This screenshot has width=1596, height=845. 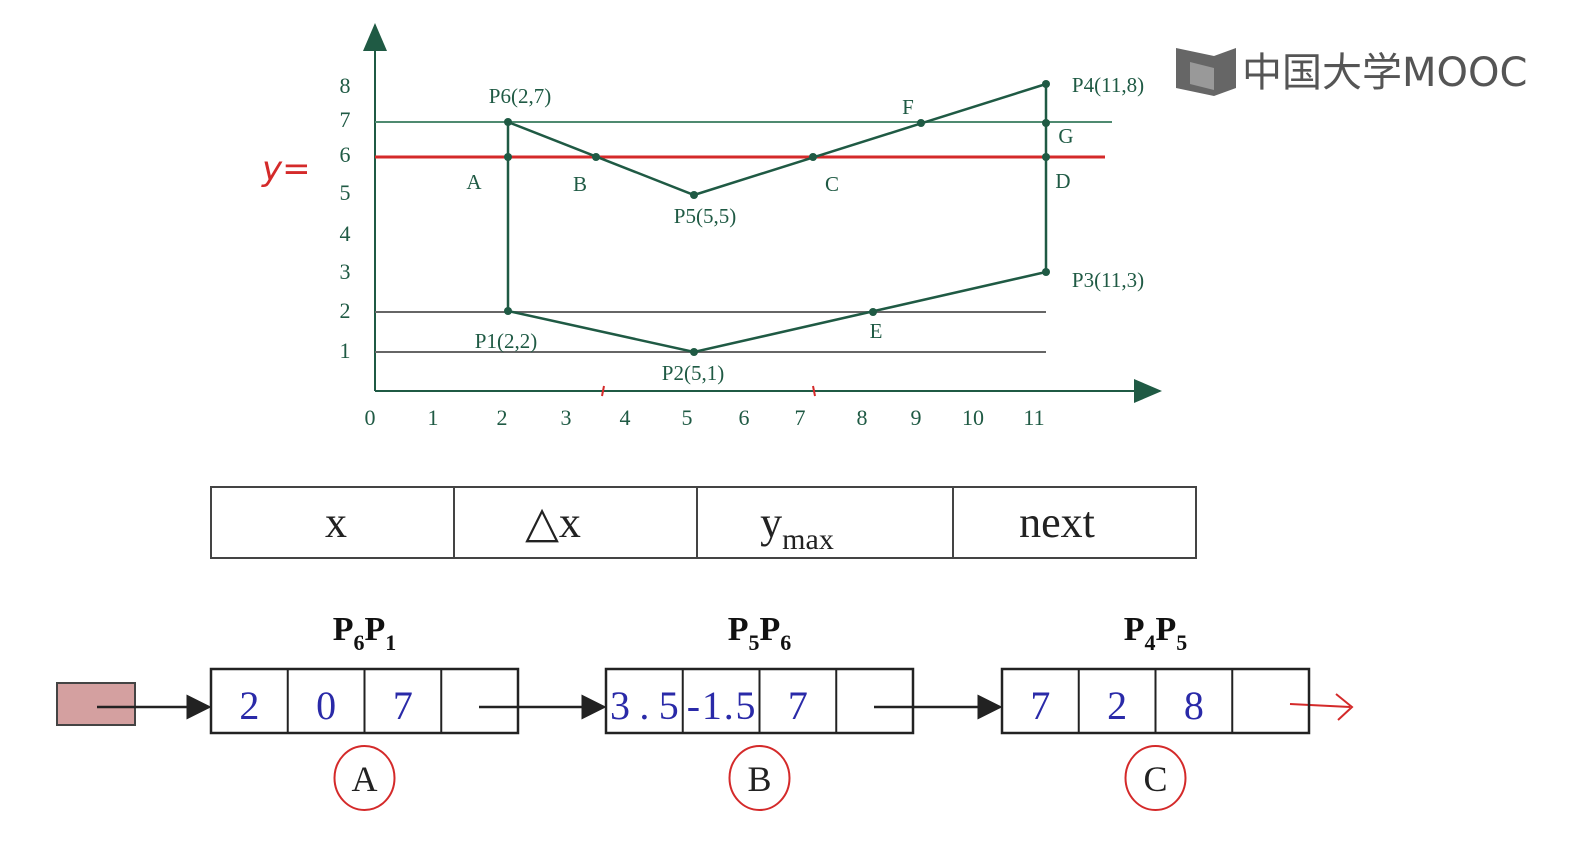 I want to click on y-note: y=, so click(x=286, y=169).